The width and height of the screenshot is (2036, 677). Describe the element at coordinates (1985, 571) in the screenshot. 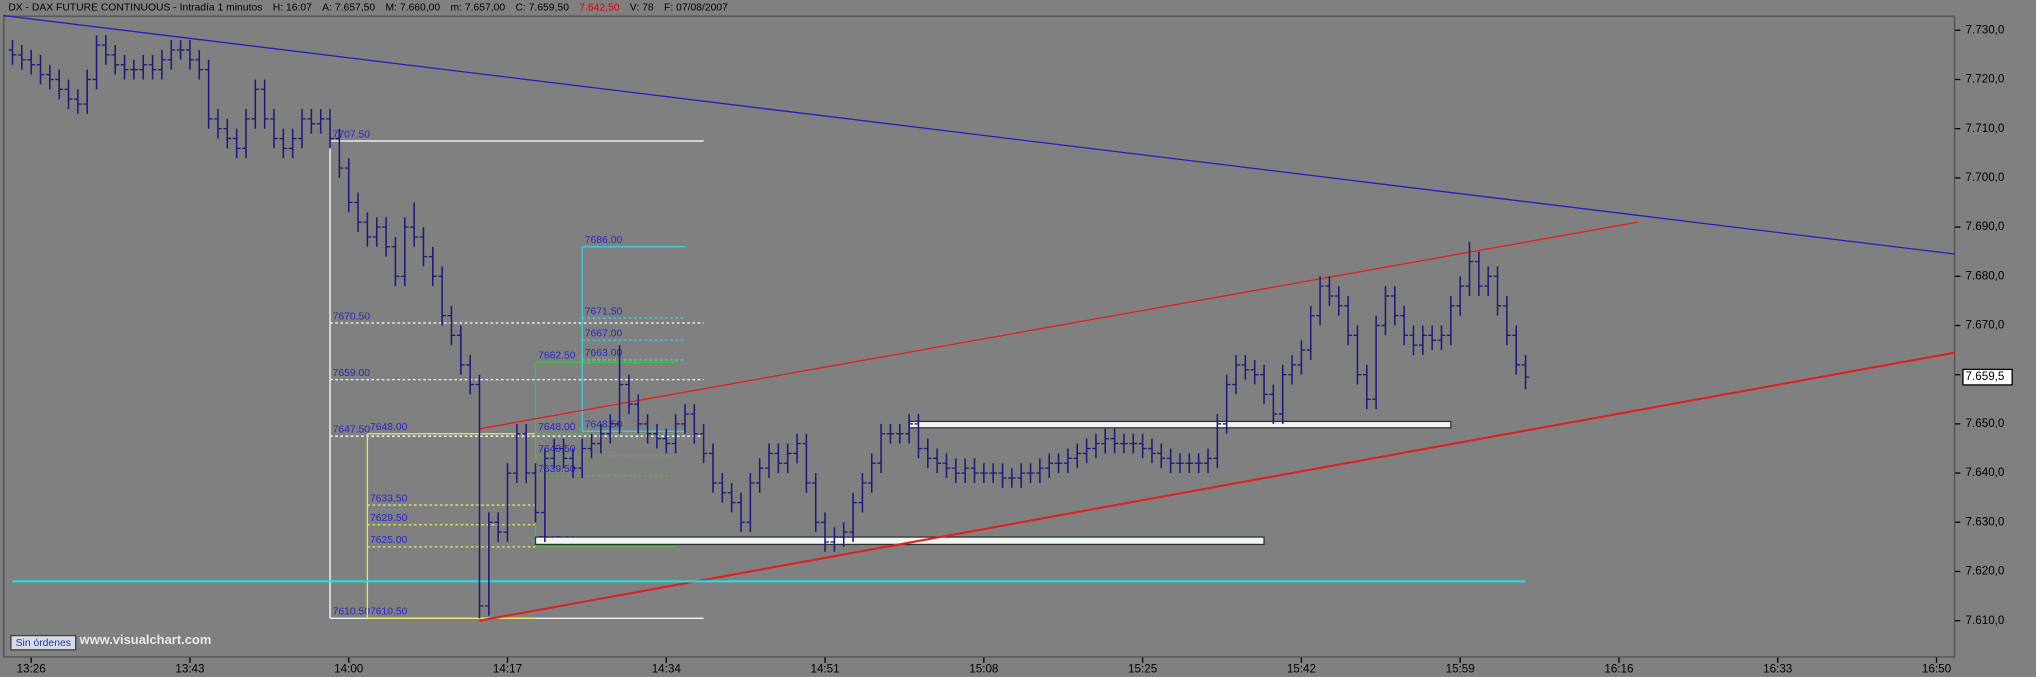

I see `y-tick-label: 7.620,0` at that location.